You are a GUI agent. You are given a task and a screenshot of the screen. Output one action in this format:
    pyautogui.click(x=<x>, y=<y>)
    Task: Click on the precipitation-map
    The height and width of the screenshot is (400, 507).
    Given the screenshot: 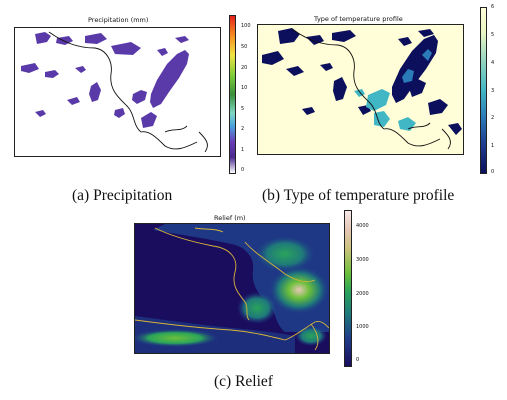 What is the action you would take?
    pyautogui.click(x=117, y=92)
    